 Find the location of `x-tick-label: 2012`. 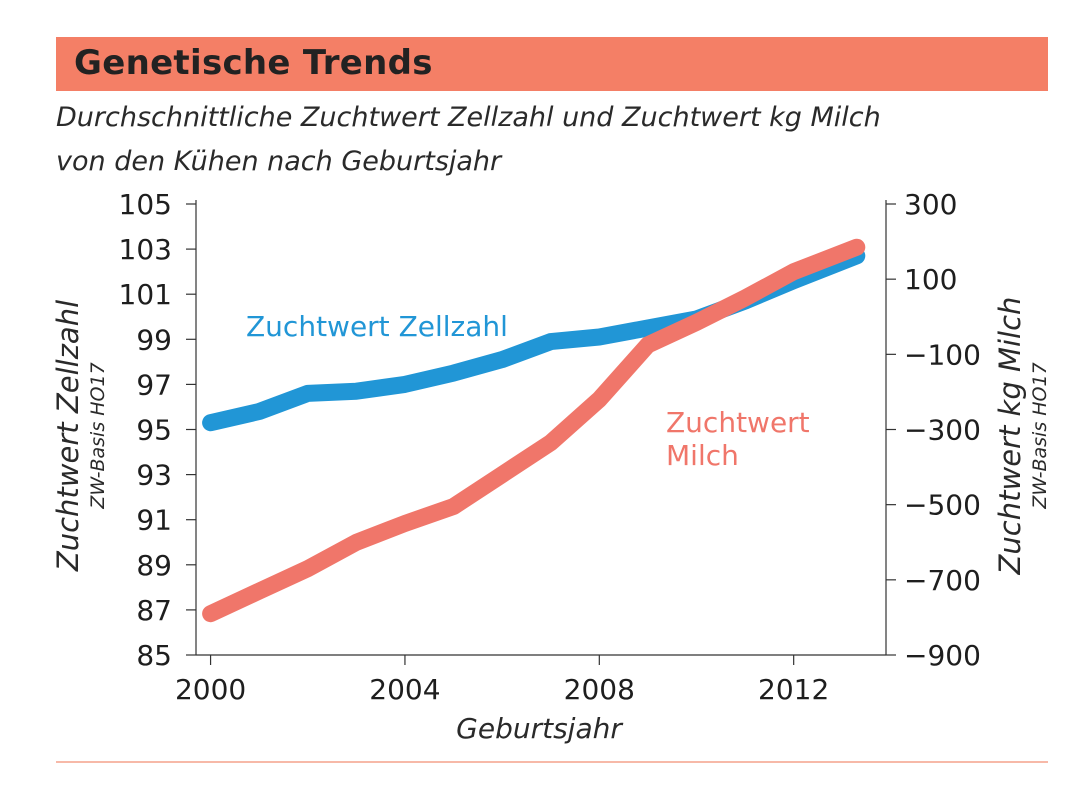

x-tick-label: 2012 is located at coordinates (793, 689).